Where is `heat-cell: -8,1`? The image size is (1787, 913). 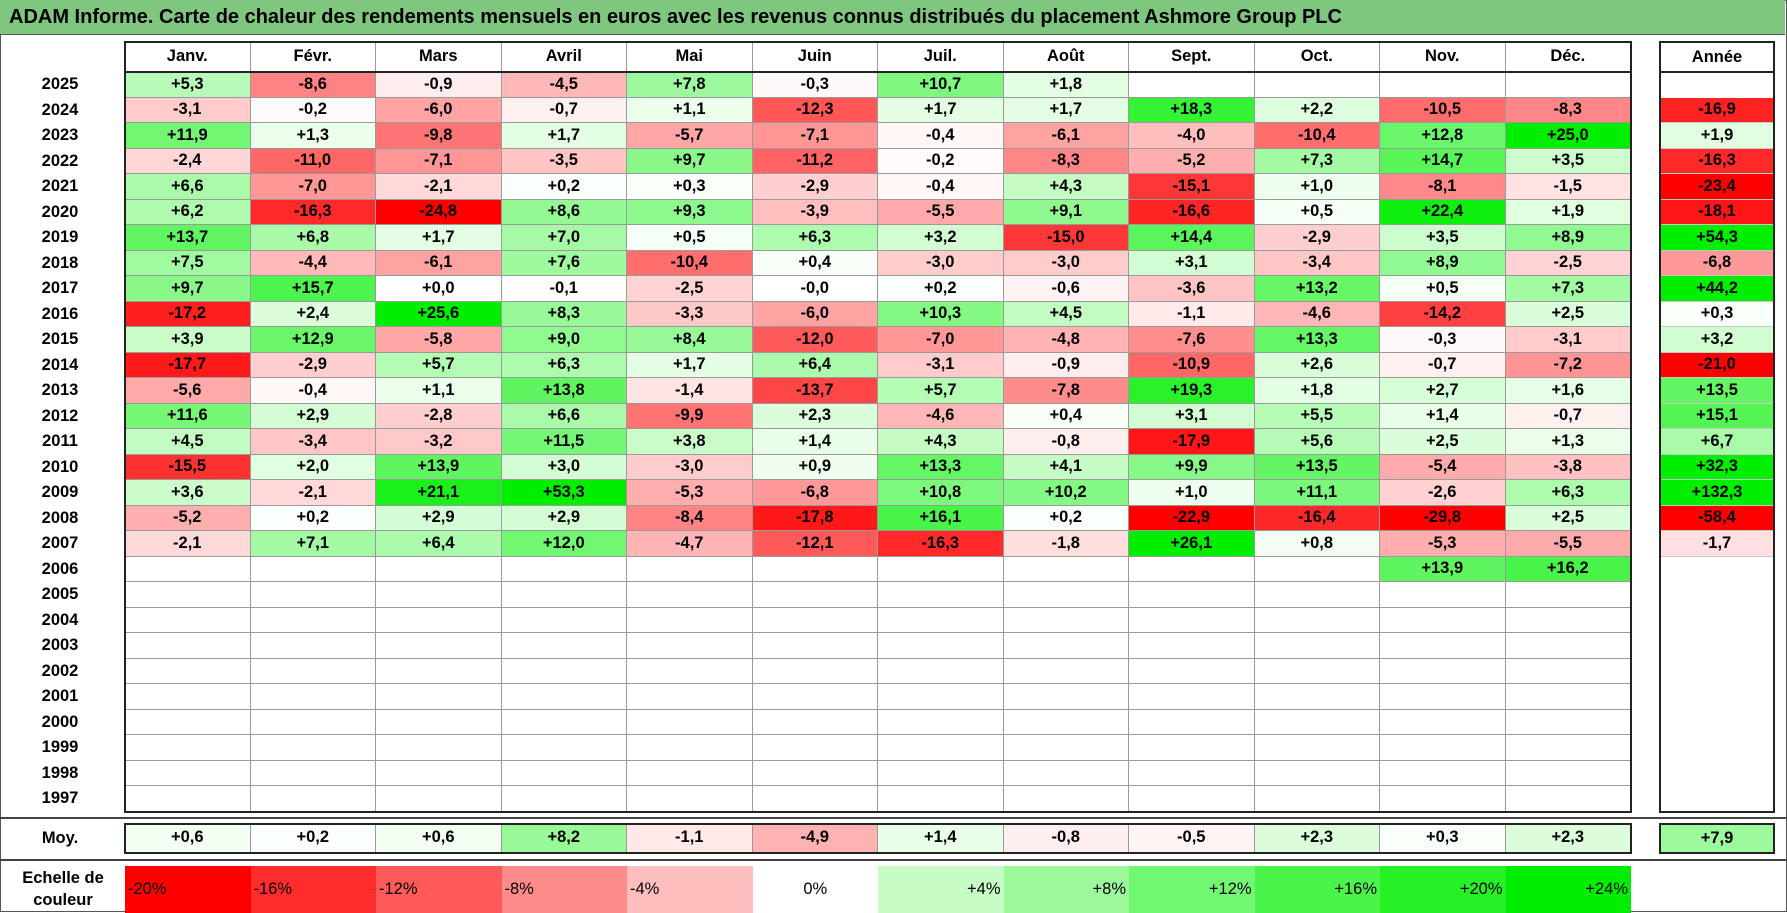 heat-cell: -8,1 is located at coordinates (1443, 187).